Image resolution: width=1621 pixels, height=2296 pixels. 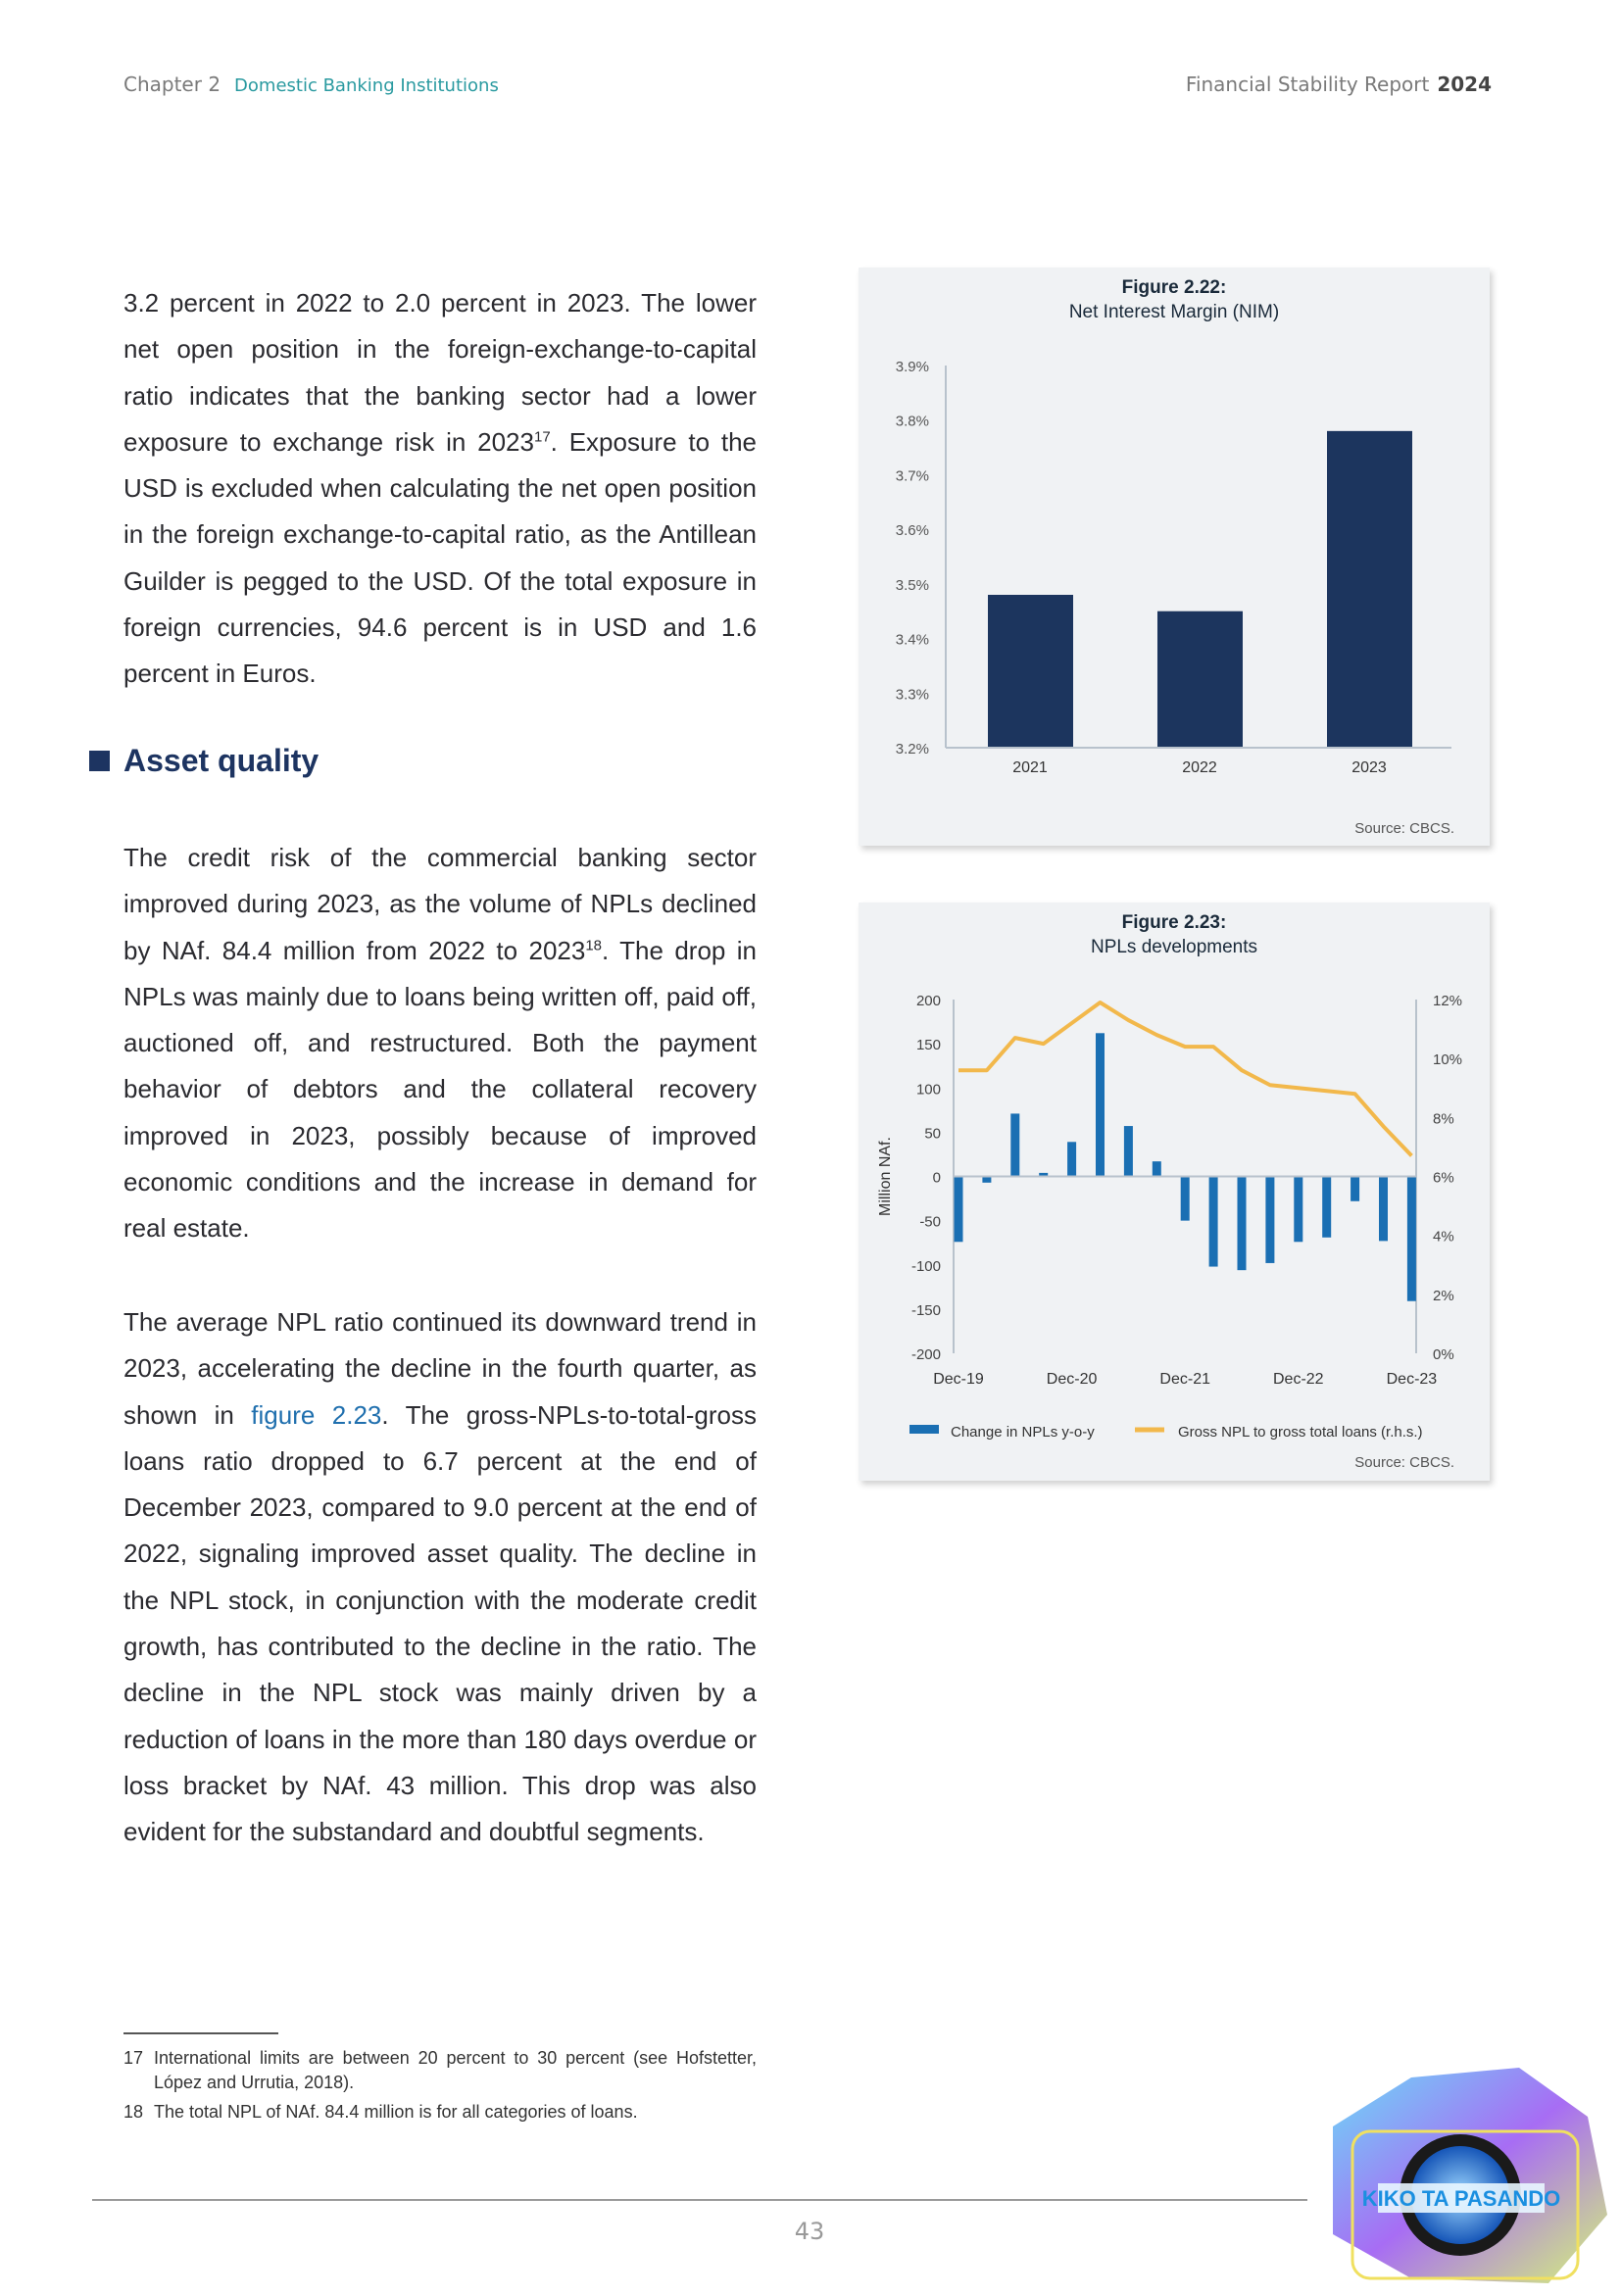 I want to click on x-tick-label: Dec-20, so click(x=1072, y=1379).